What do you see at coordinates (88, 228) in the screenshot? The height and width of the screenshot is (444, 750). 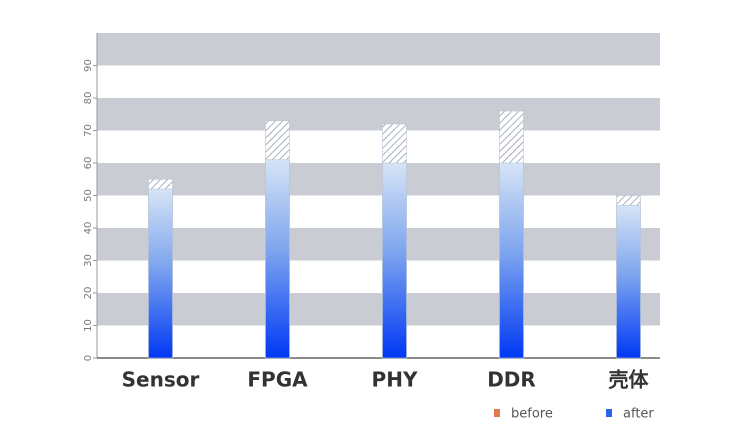 I see `y-tick-label: 40` at bounding box center [88, 228].